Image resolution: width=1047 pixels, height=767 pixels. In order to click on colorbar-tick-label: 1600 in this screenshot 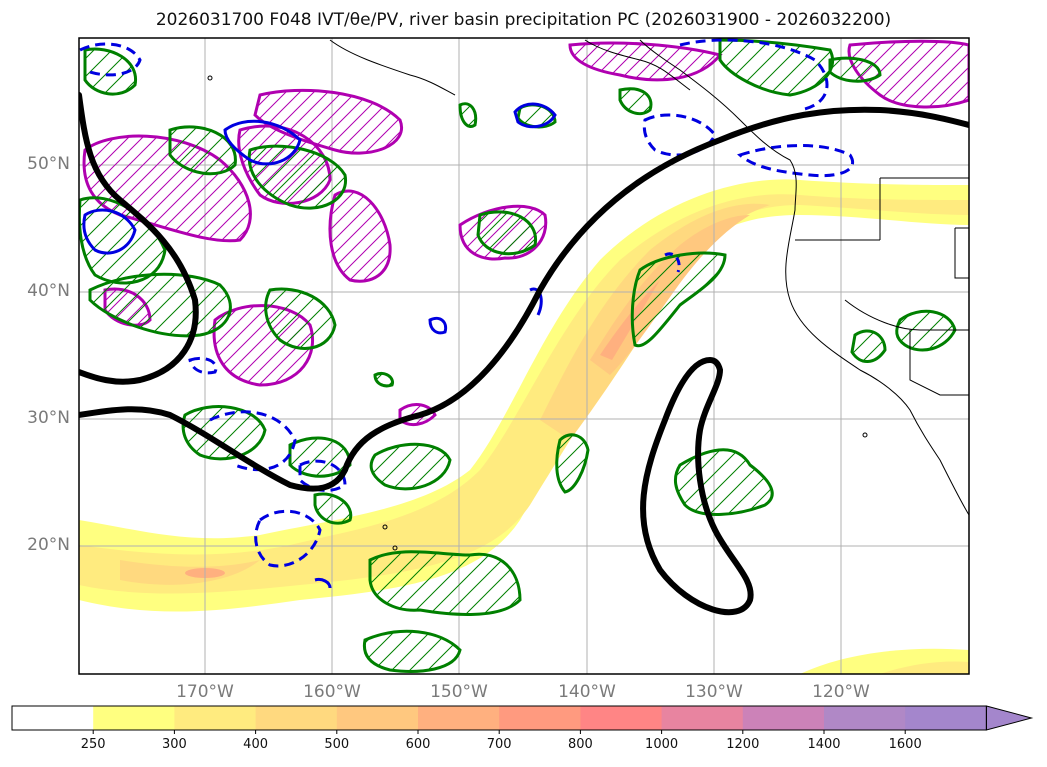, I will do `click(905, 744)`.